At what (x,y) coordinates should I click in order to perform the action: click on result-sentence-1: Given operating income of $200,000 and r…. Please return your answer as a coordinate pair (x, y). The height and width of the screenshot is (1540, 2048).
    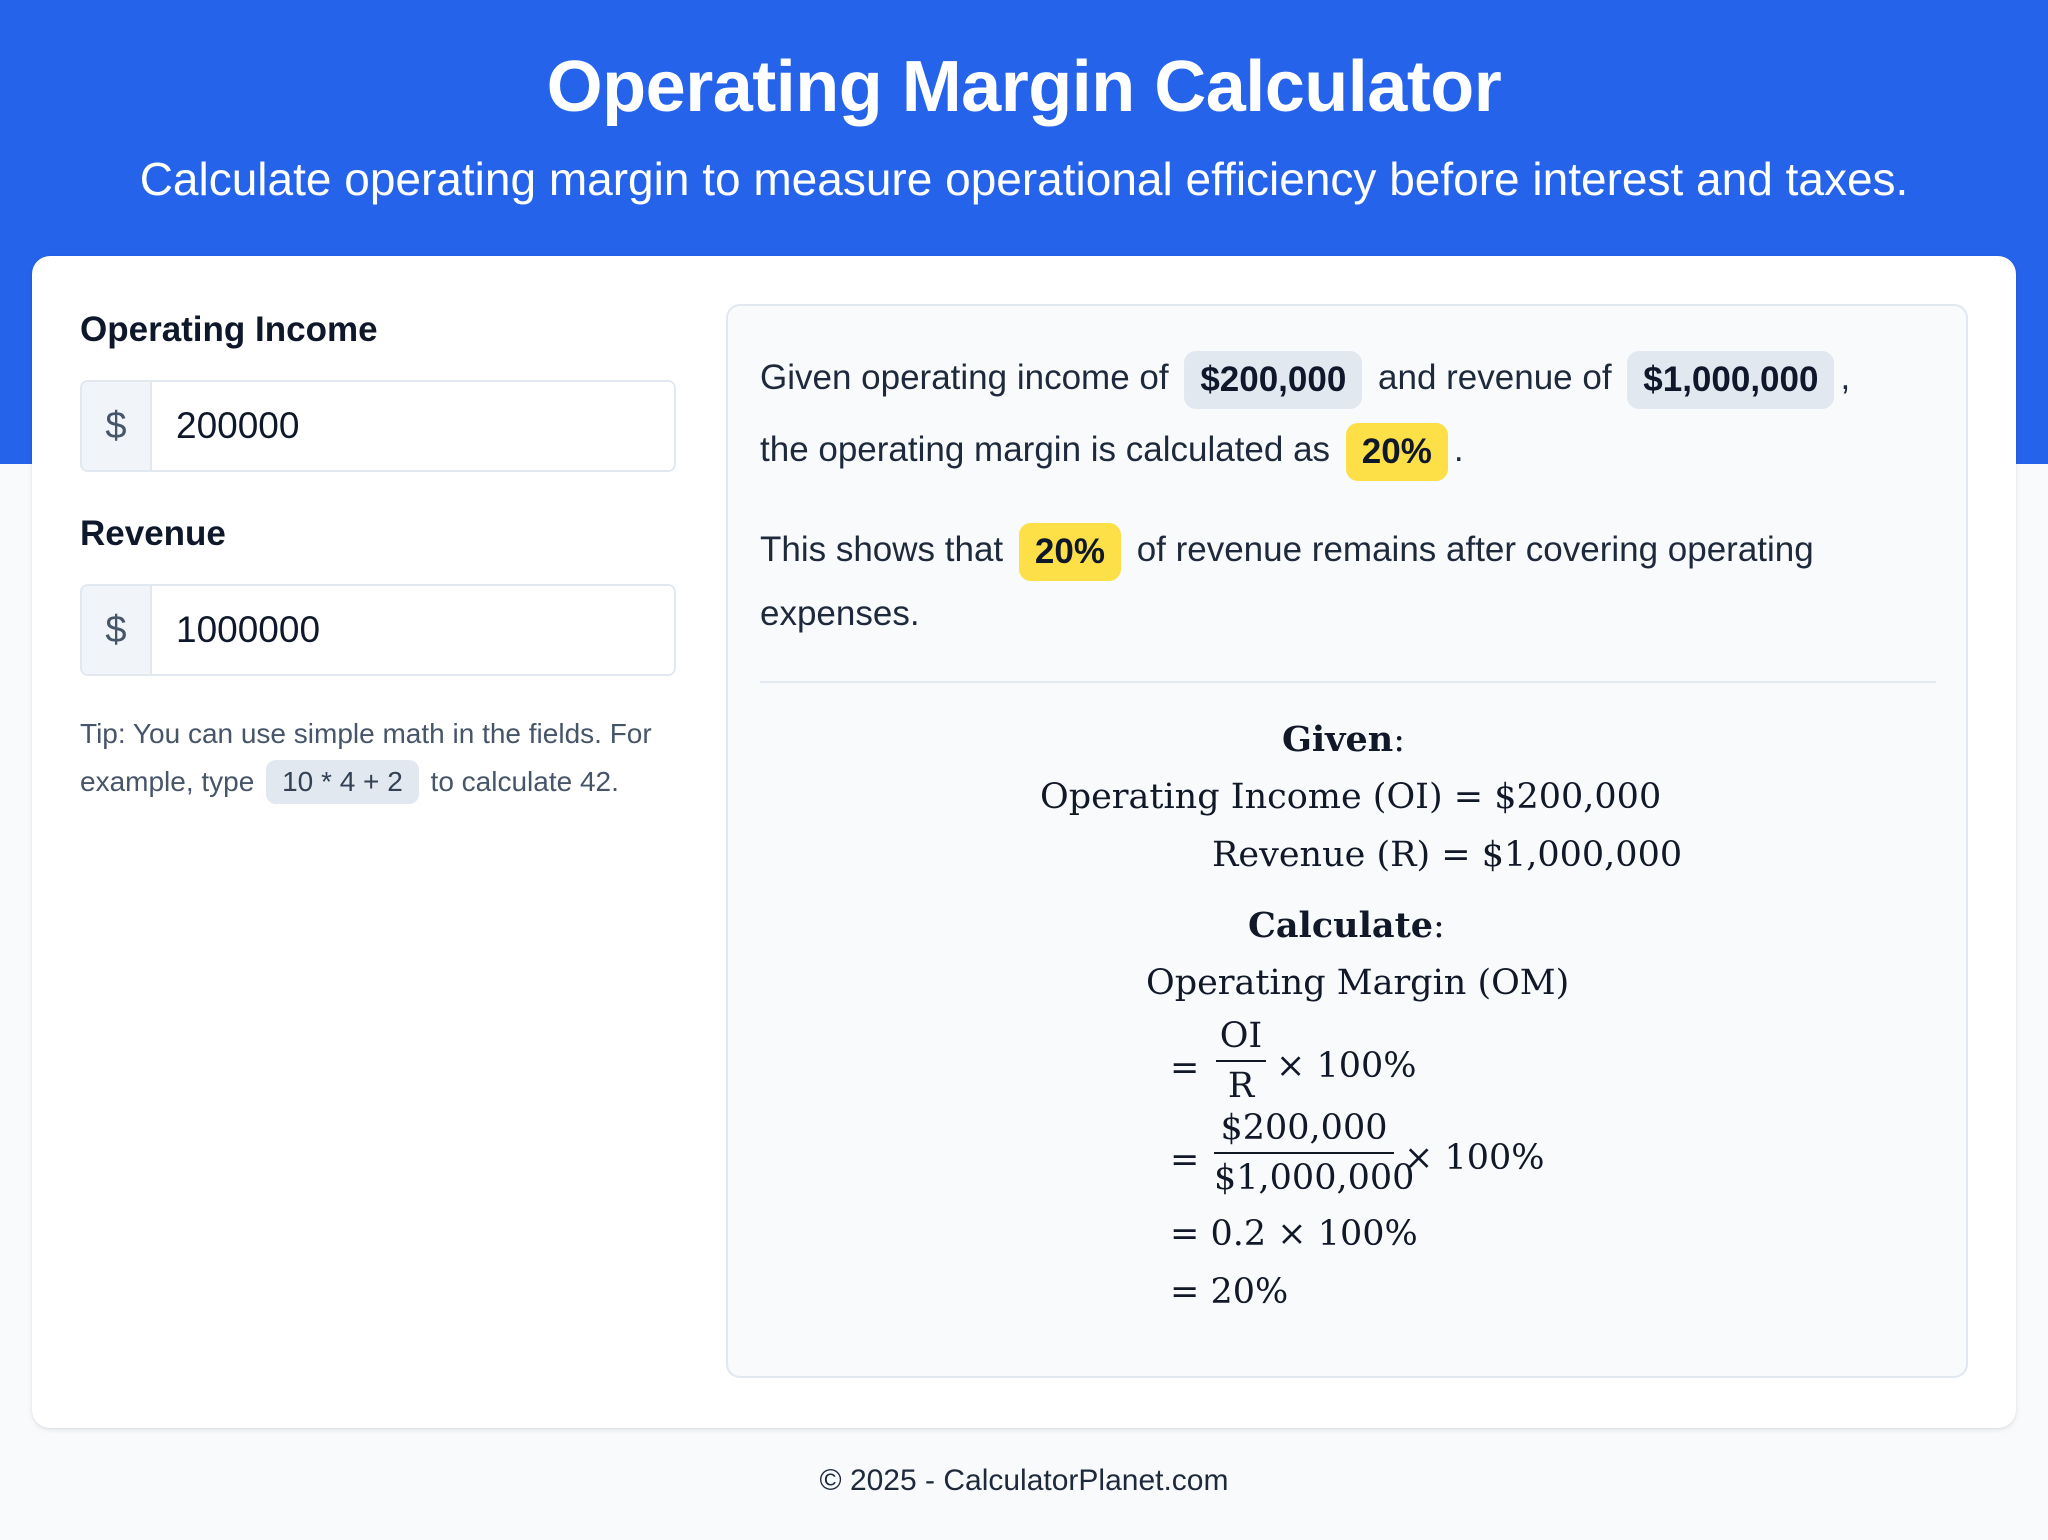
    Looking at the image, I should click on (1350, 414).